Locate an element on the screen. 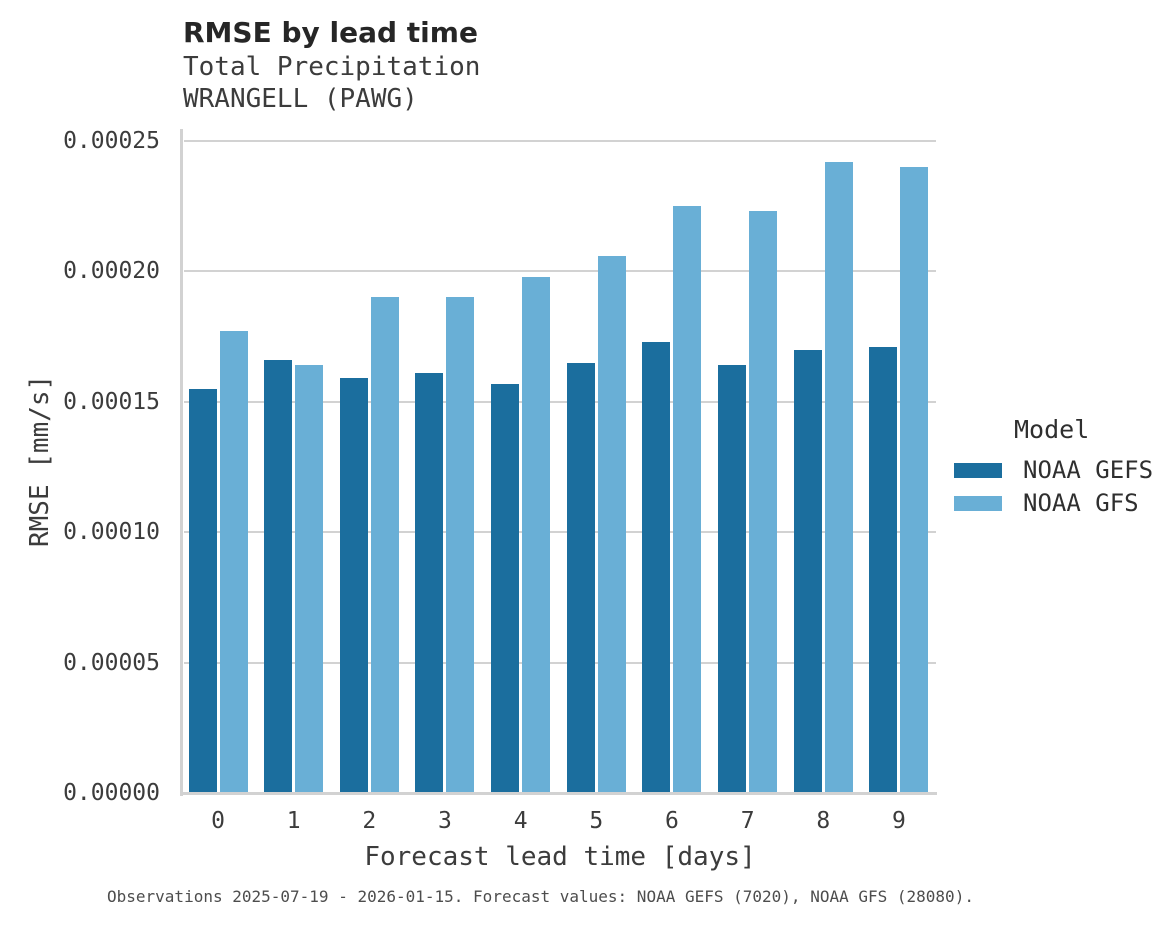 Image resolution: width=1175 pixels, height=928 pixels. legend-item-noaa-gefs: NOAA GEFS is located at coordinates (1061, 470).